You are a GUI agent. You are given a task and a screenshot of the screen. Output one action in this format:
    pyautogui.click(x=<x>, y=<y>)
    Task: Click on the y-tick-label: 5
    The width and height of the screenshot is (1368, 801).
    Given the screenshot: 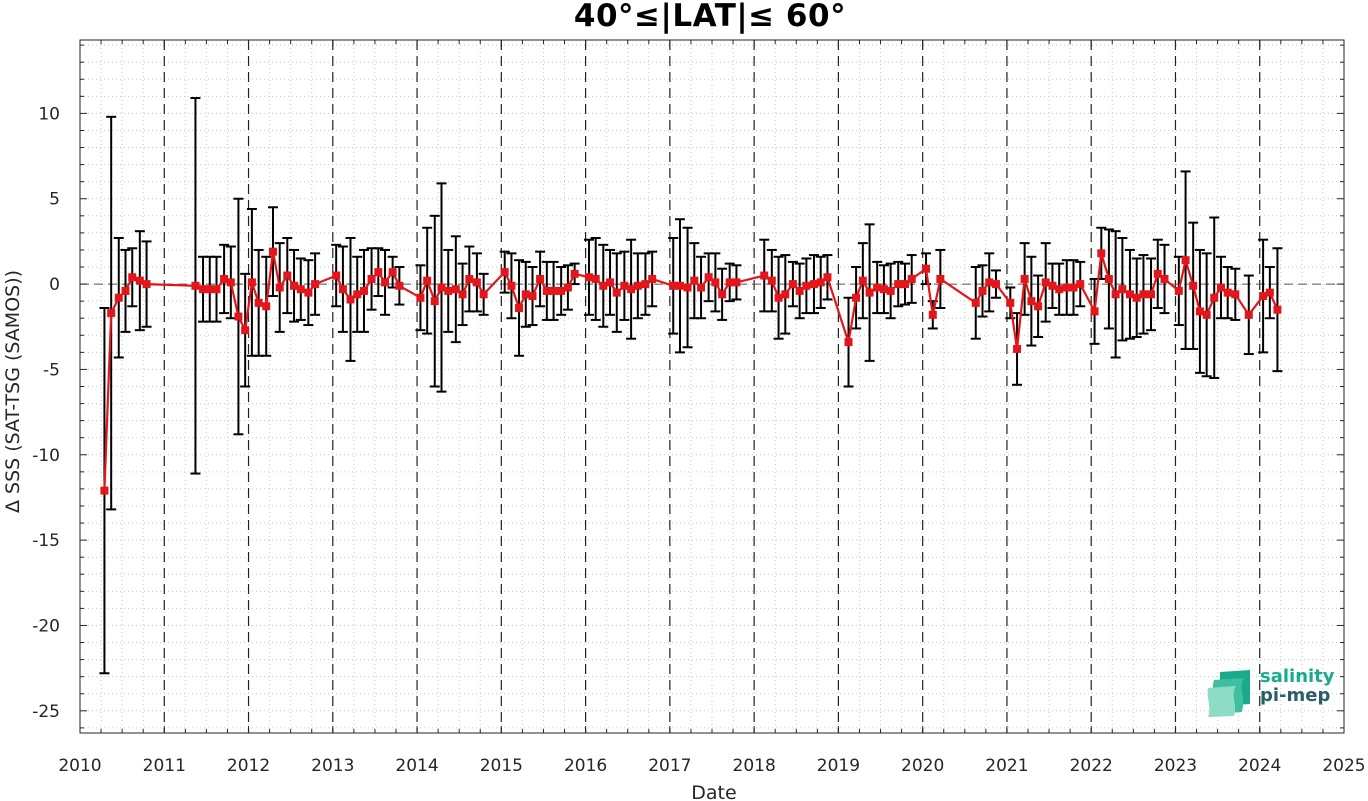 What is the action you would take?
    pyautogui.click(x=54, y=200)
    